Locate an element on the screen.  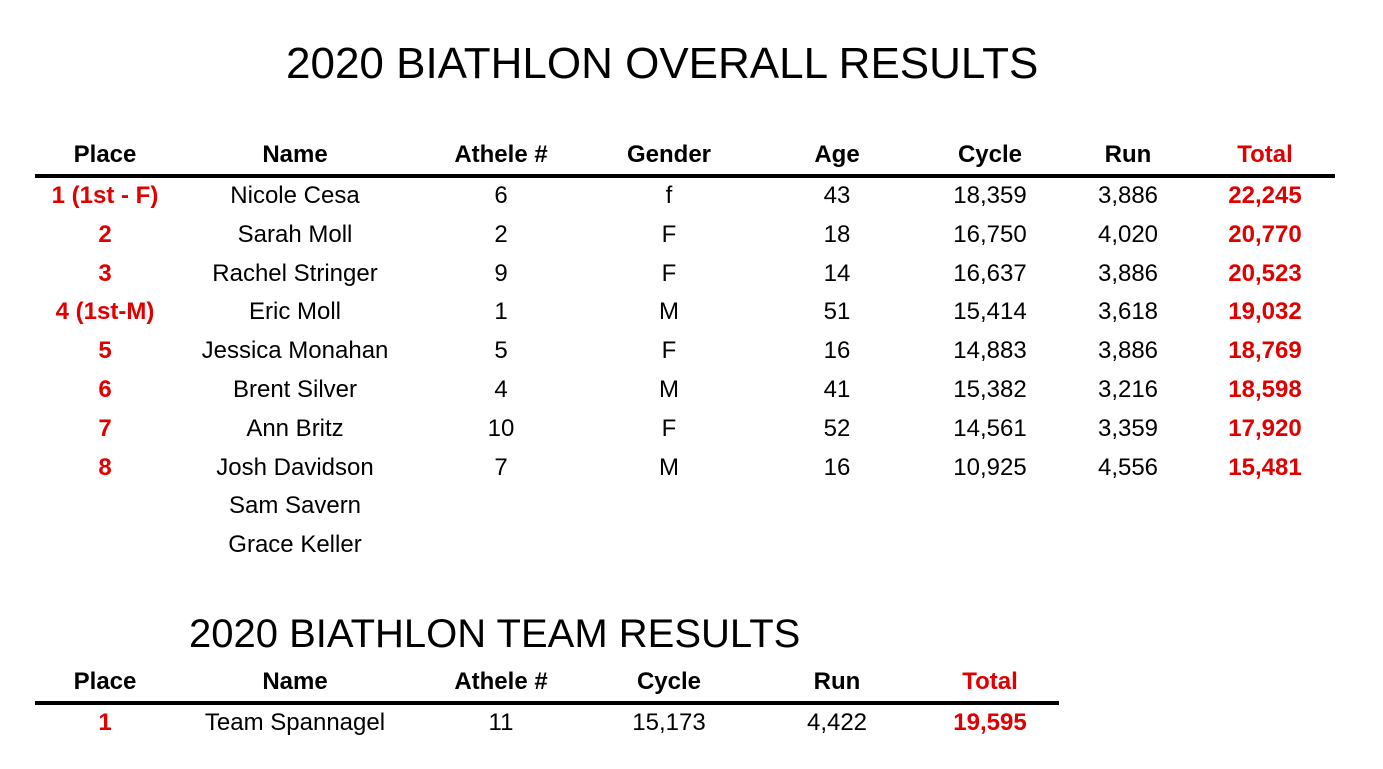
cell-place: 8 is located at coordinates (105, 467).